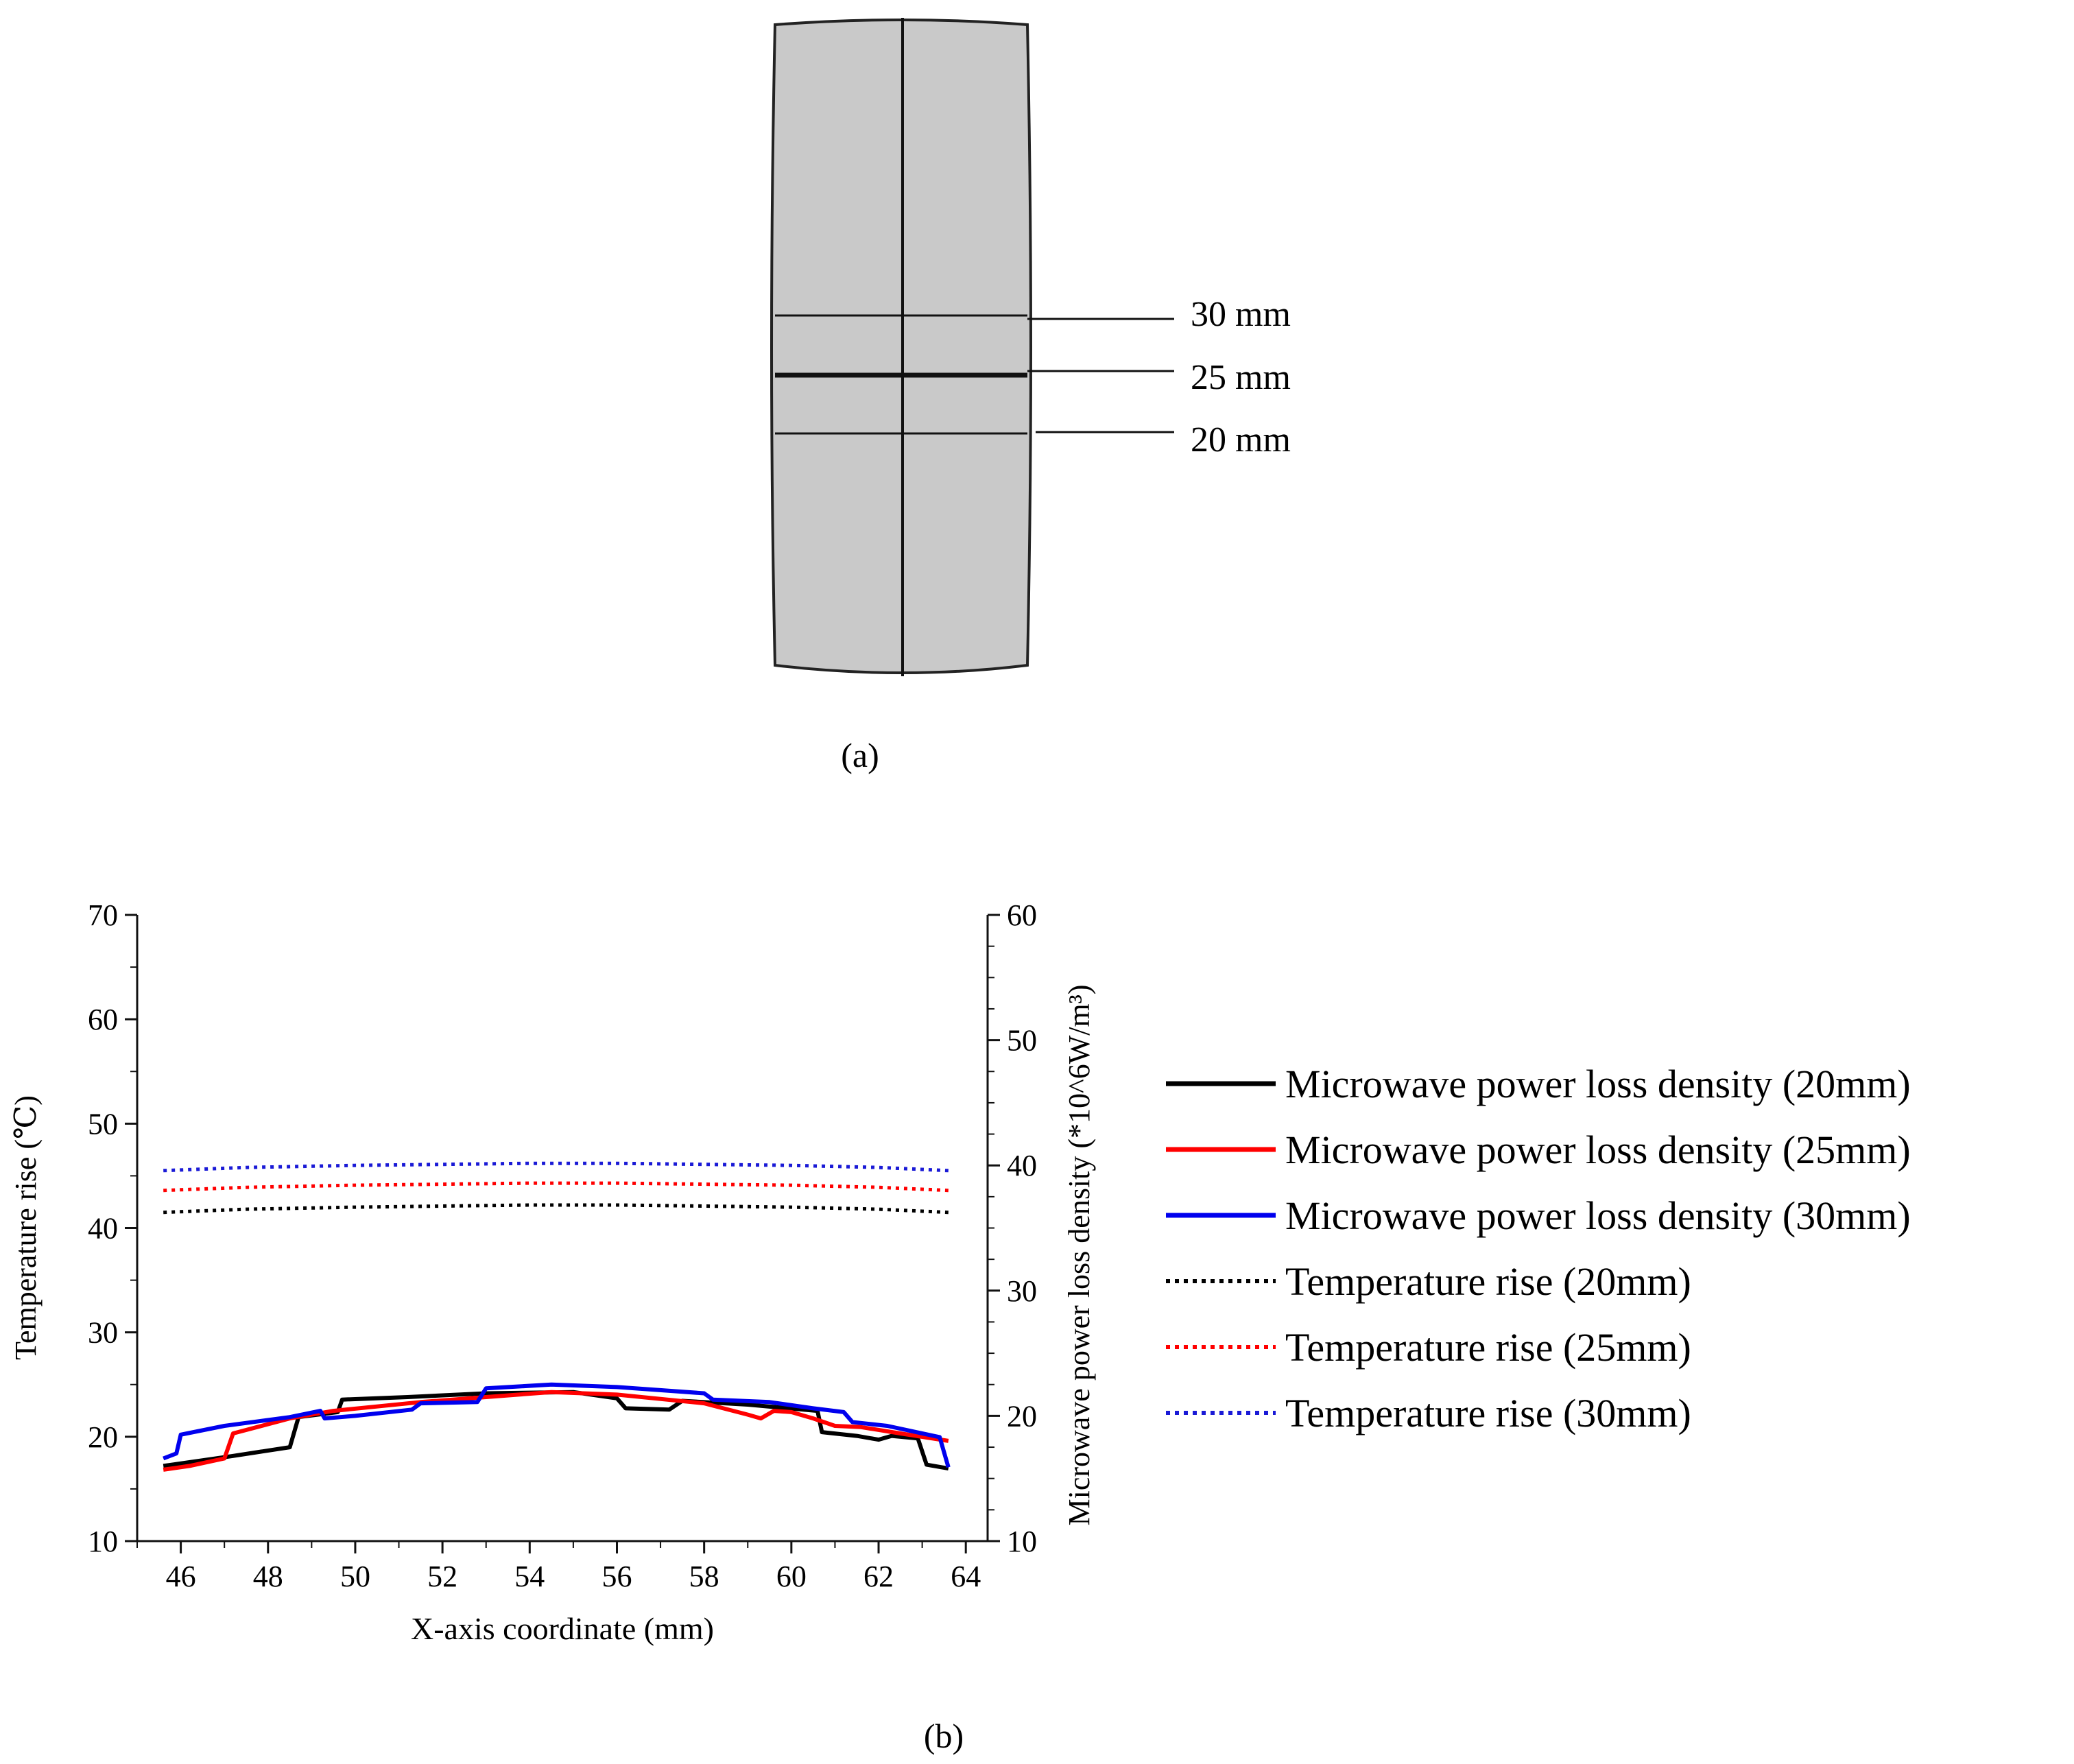  What do you see at coordinates (103, 1020) in the screenshot?
I see `y-left-tick-label: 60` at bounding box center [103, 1020].